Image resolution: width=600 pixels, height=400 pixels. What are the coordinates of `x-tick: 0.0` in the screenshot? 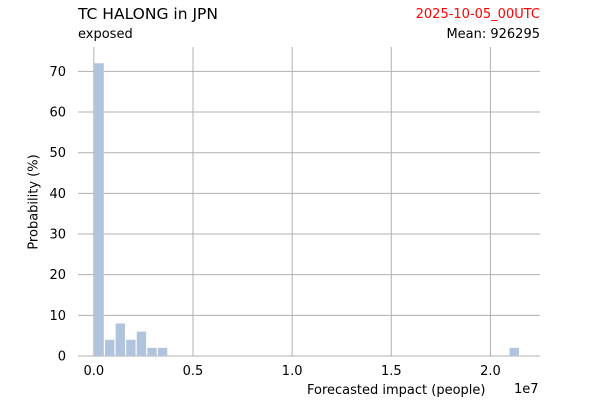 It's located at (94, 371).